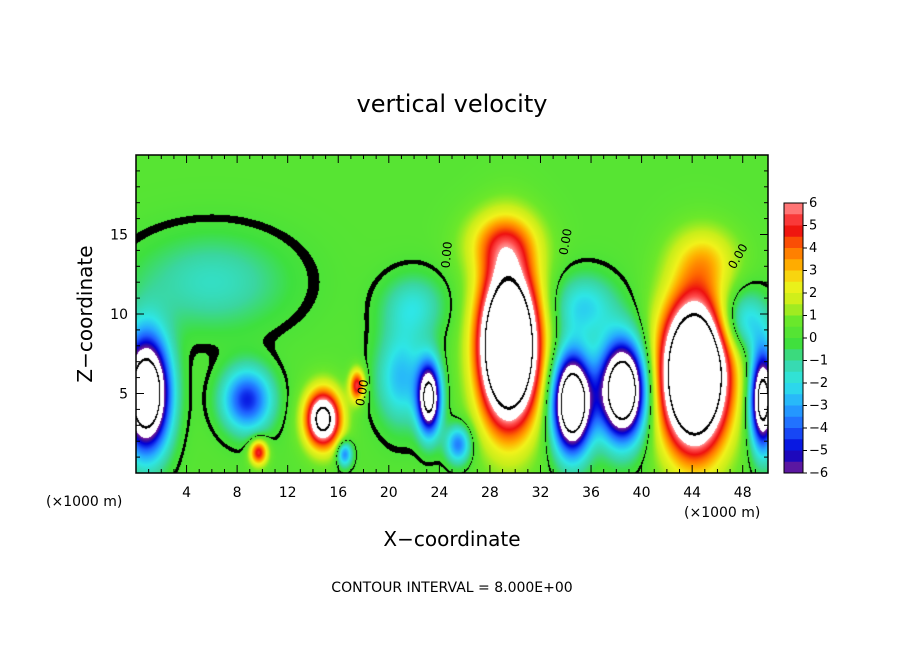 The image size is (904, 654). I want to click on x-tick-label: 16, so click(338, 493).